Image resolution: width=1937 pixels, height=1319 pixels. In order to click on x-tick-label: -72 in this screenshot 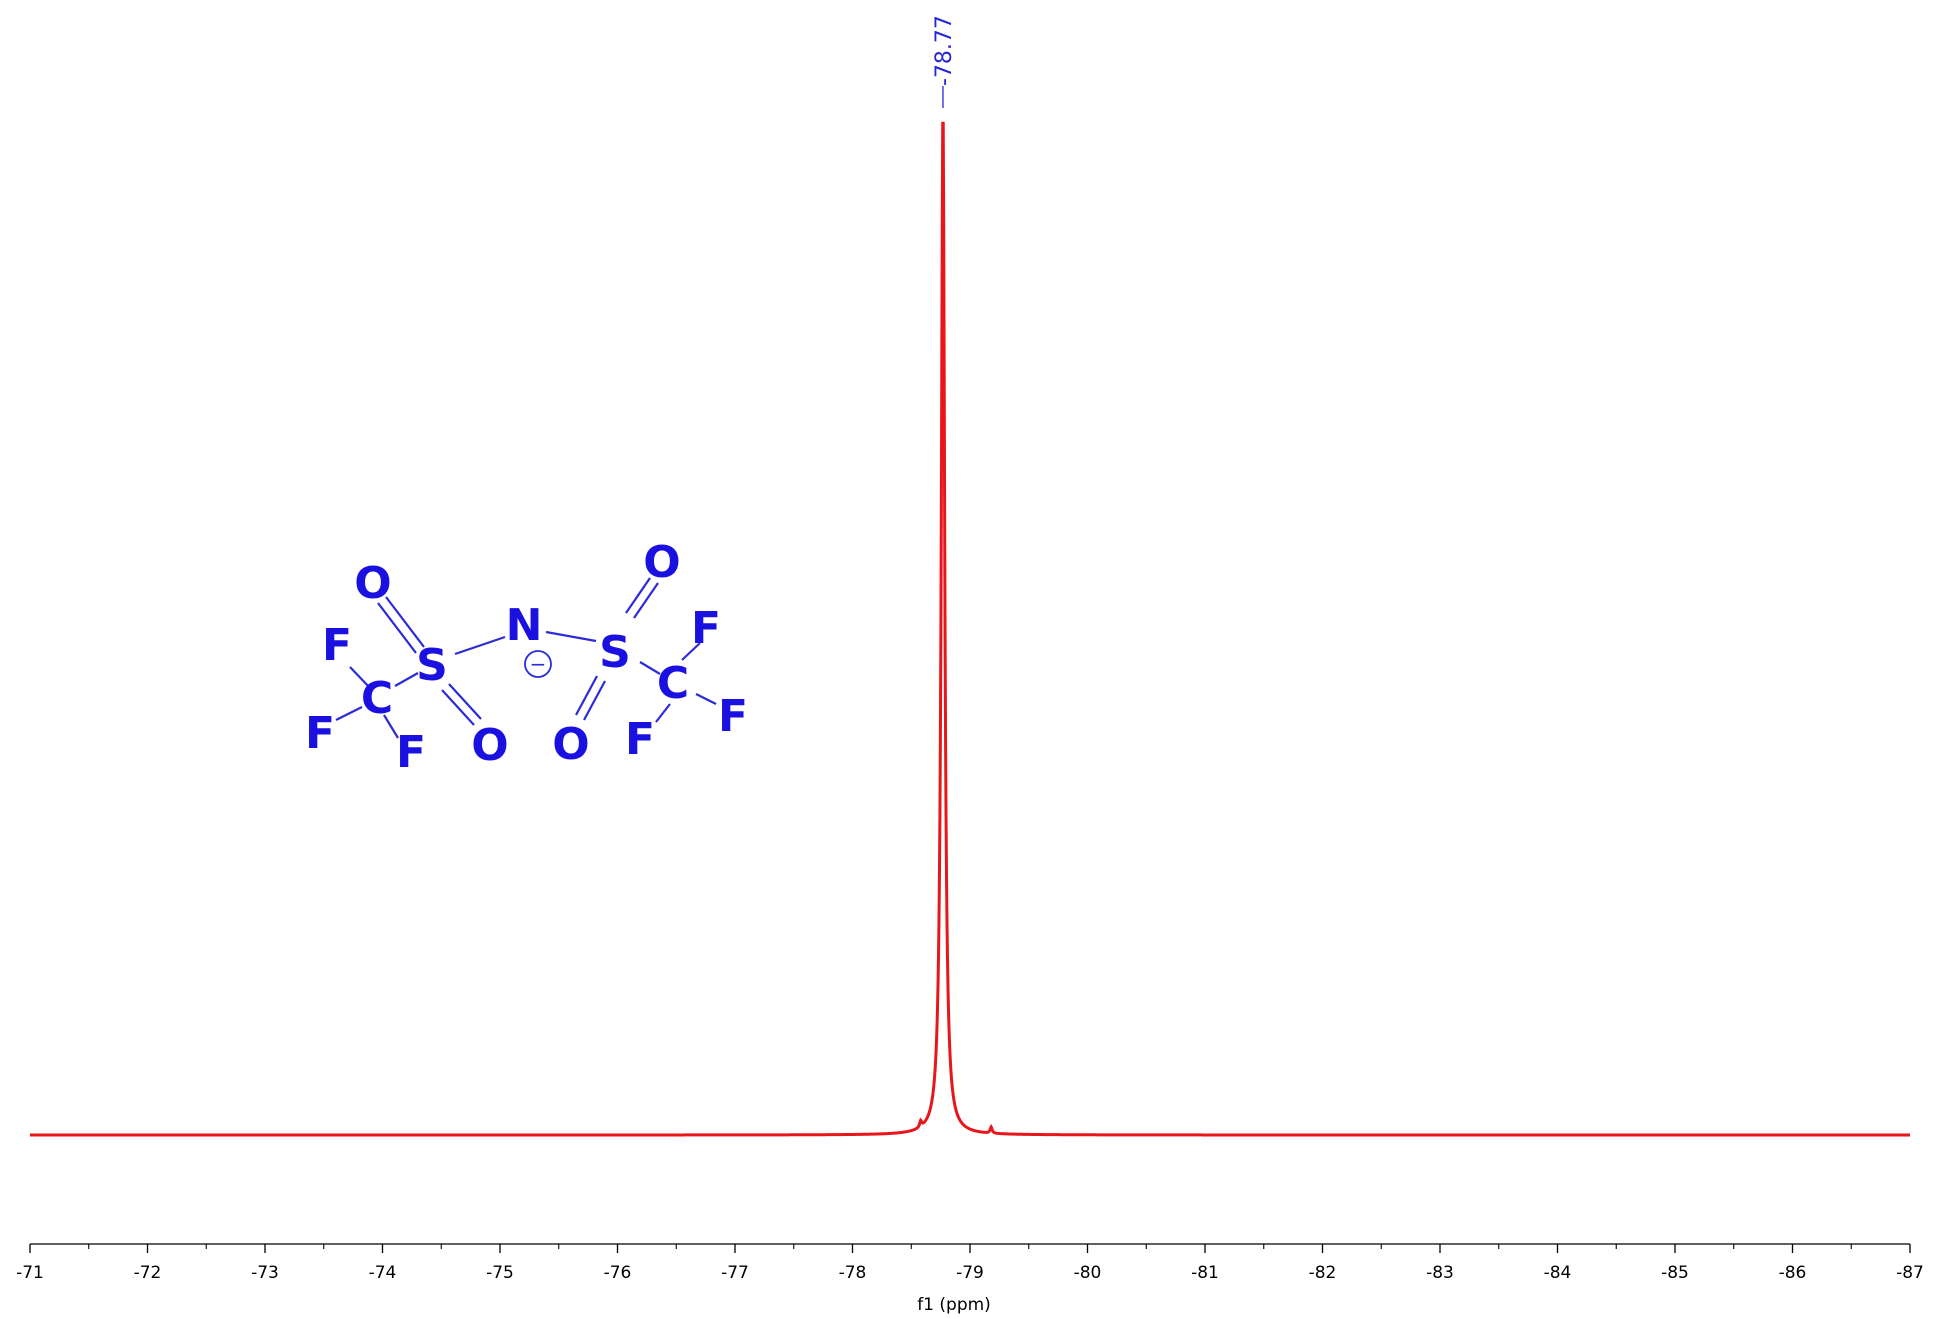, I will do `click(148, 1273)`.